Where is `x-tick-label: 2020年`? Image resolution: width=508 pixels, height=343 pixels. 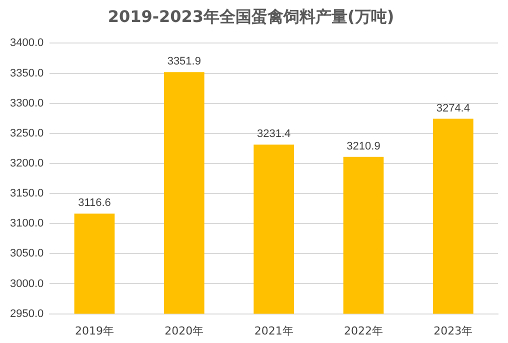
x-tick-label: 2020年 is located at coordinates (184, 331).